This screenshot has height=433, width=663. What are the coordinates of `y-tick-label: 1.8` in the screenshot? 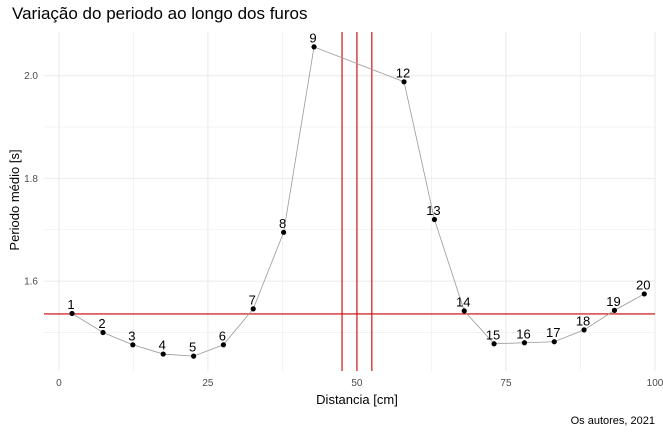 It's located at (31, 179).